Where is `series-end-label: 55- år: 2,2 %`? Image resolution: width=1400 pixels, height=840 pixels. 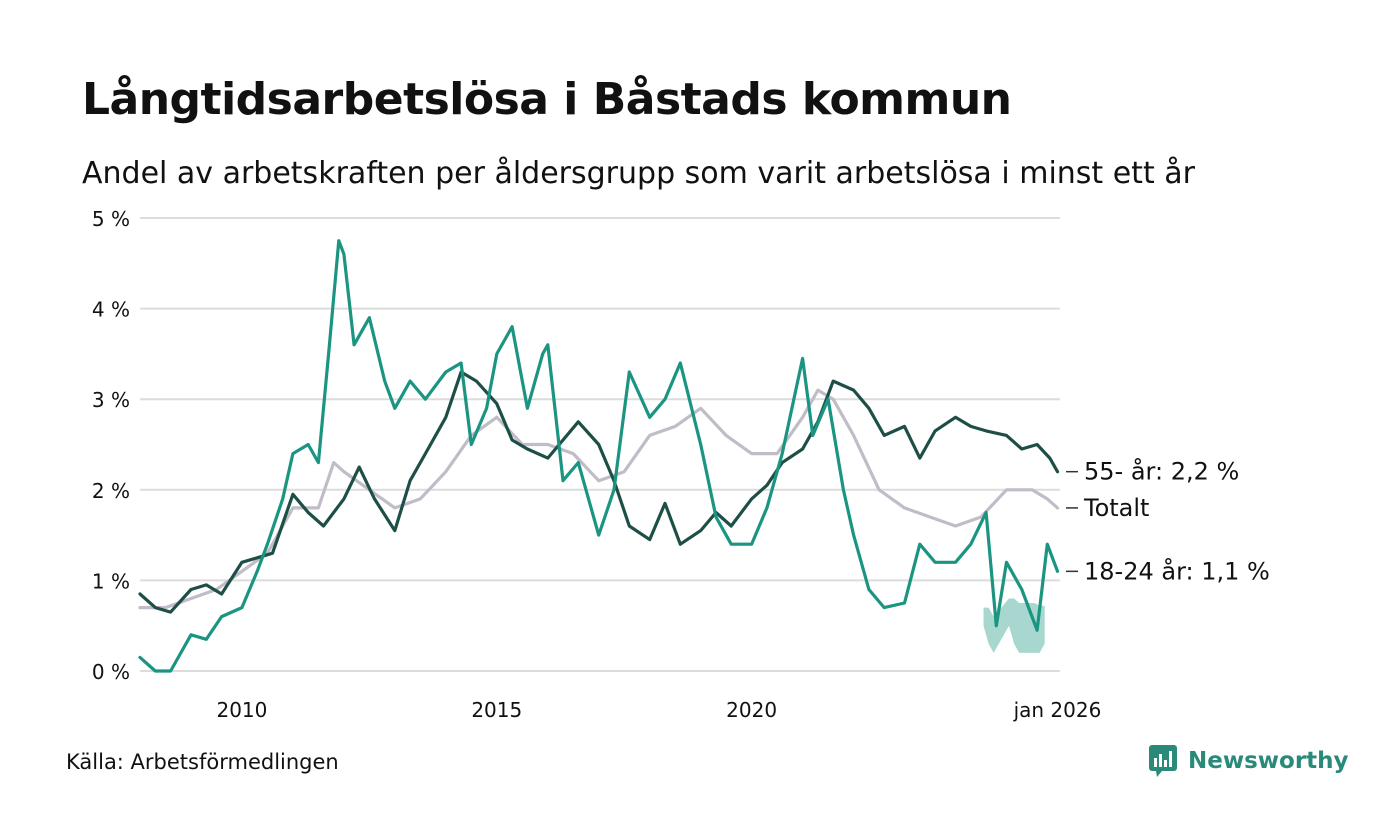 series-end-label: 55- år: 2,2 % is located at coordinates (1161, 471).